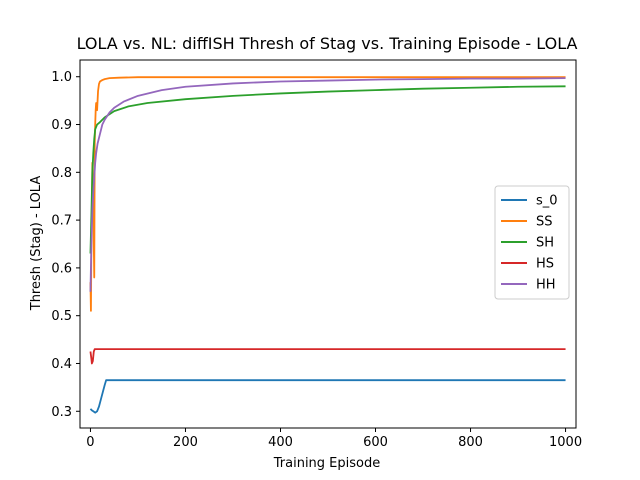 The width and height of the screenshot is (640, 480). Describe the element at coordinates (185, 442) in the screenshot. I see `x-tick-label: 200` at that location.